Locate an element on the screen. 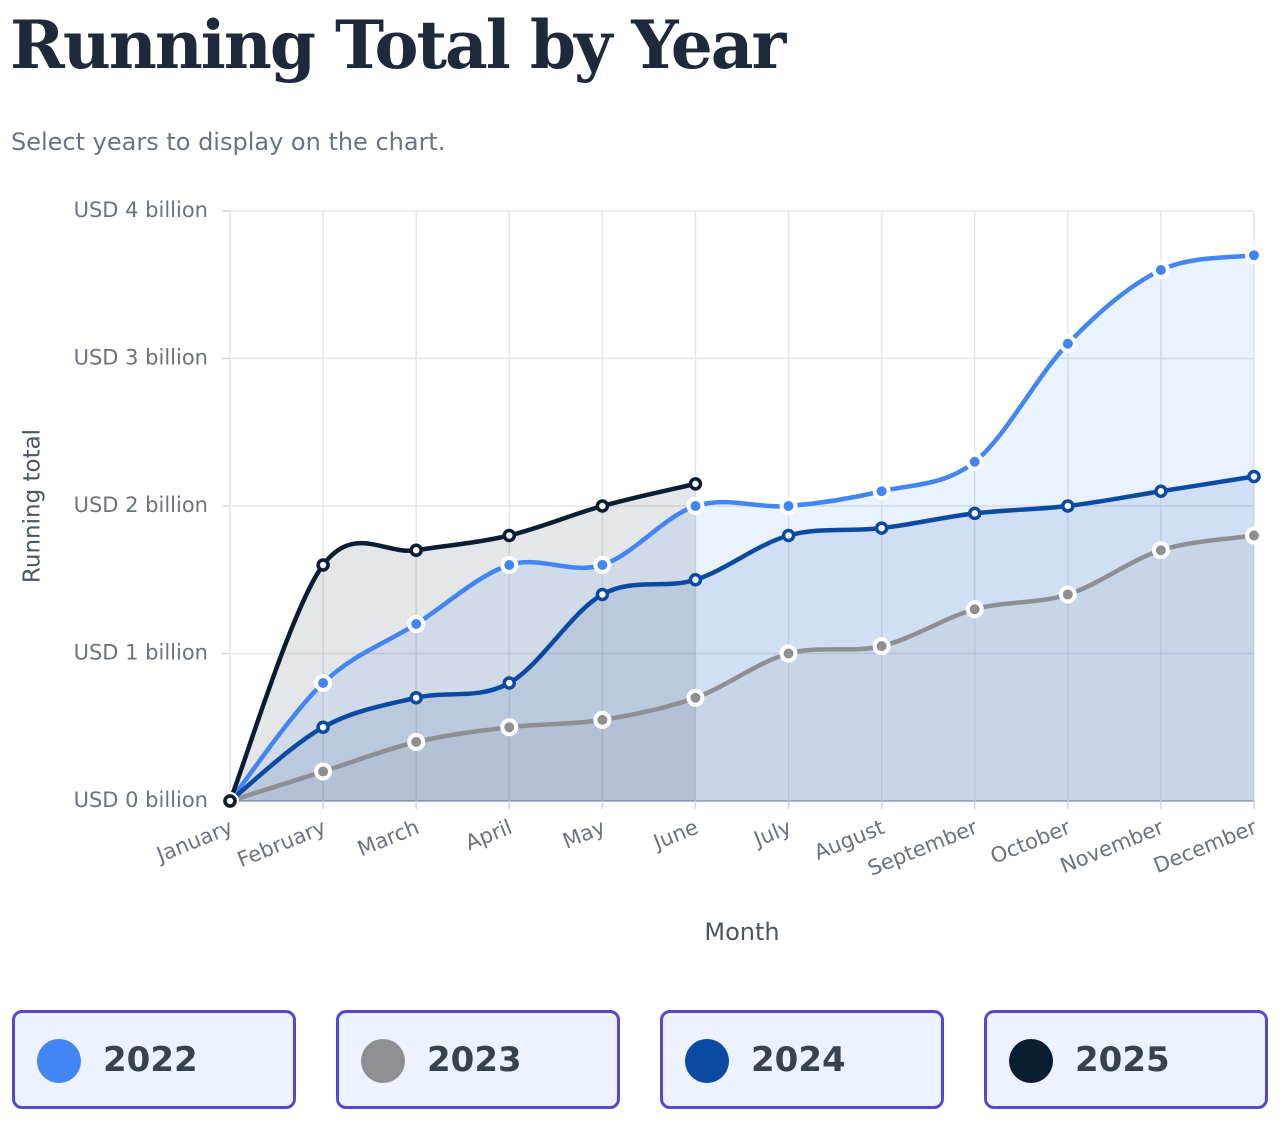 This screenshot has width=1285, height=1125. legend-button: 2024 is located at coordinates (802, 1059).